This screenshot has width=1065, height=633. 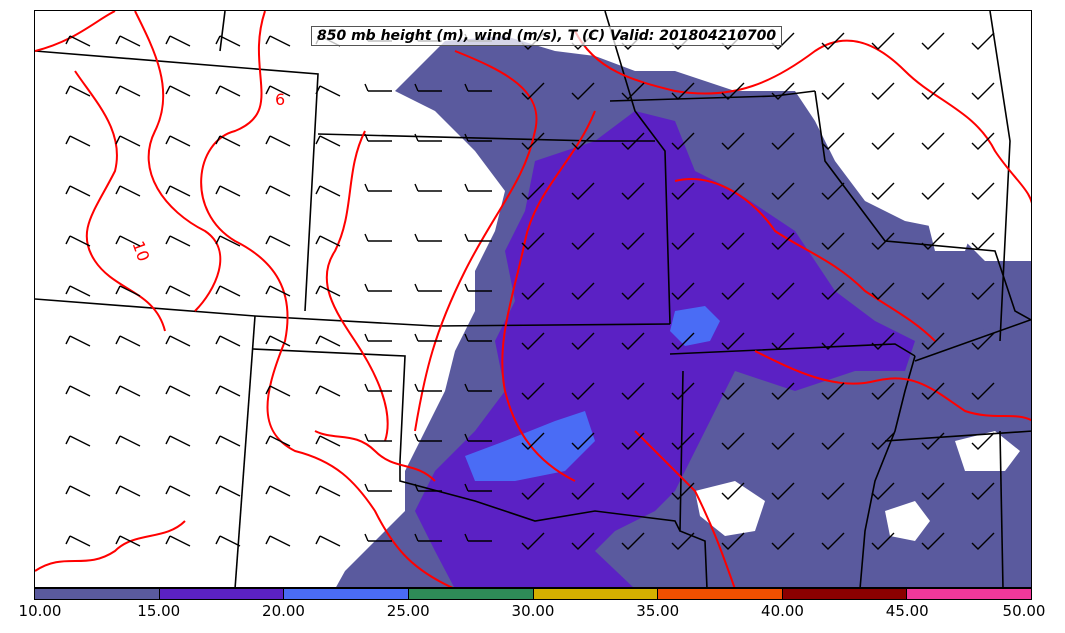 What do you see at coordinates (907, 611) in the screenshot?
I see `colorbar-tick-label: 45.00` at bounding box center [907, 611].